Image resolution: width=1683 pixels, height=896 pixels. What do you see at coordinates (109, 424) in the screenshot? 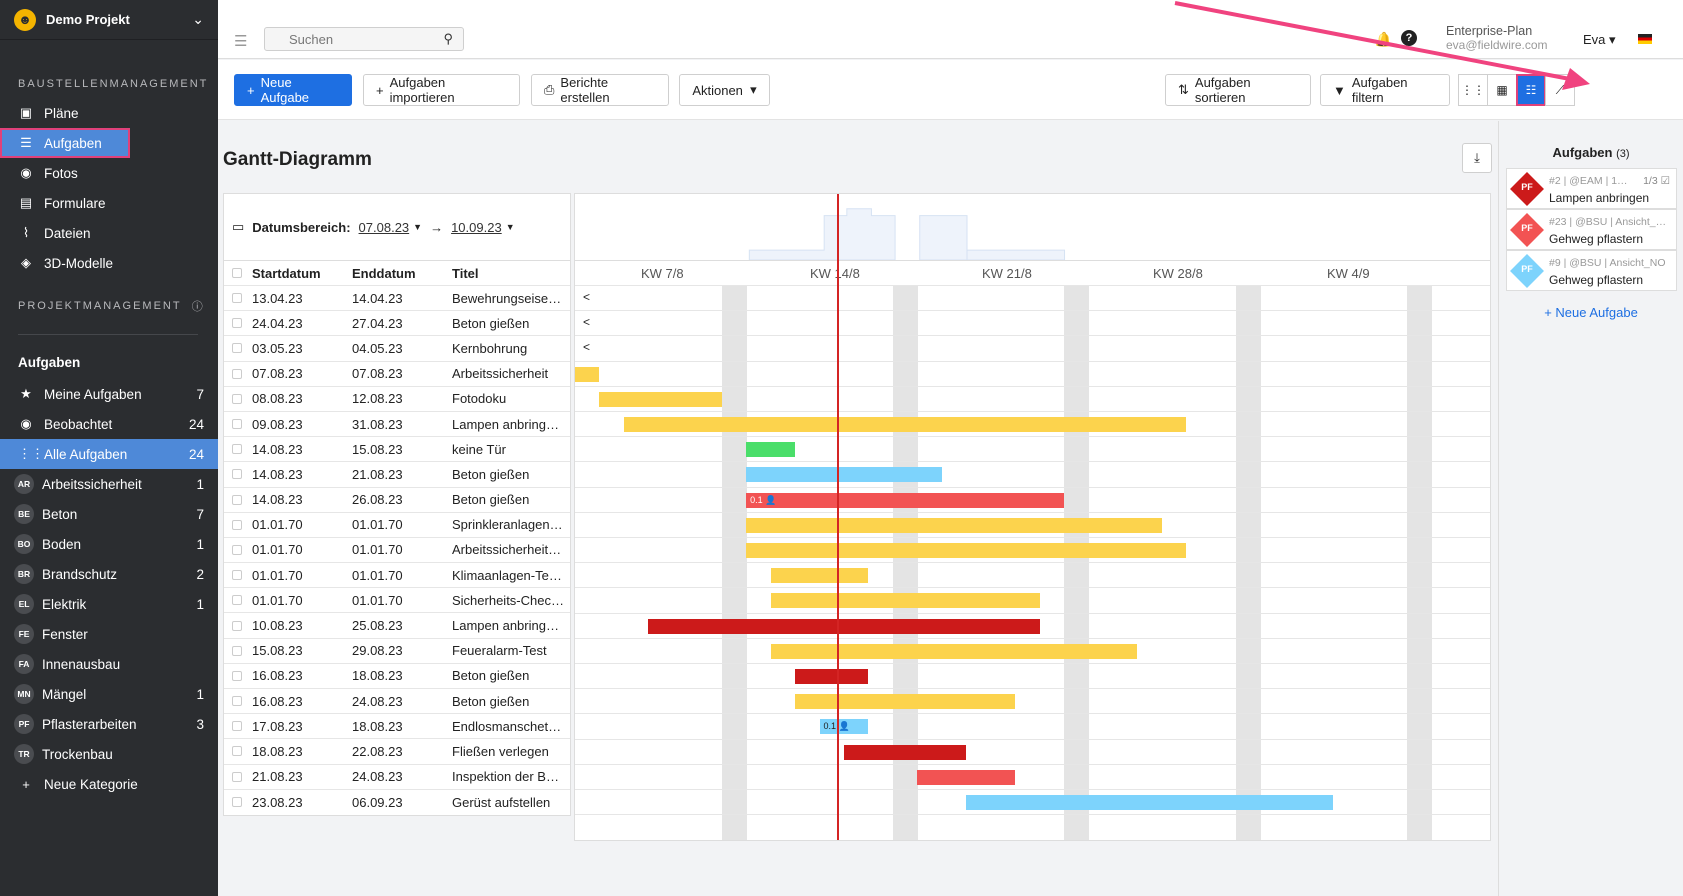
I see `filter-item: ◉ Beobachtet 24` at bounding box center [109, 424].